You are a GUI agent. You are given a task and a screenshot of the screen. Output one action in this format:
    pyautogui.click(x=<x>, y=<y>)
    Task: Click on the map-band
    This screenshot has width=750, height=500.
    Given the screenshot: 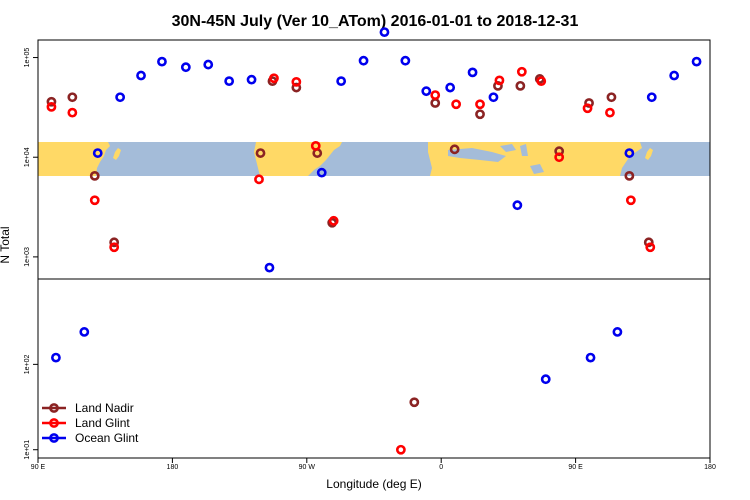 What is the action you would take?
    pyautogui.click(x=374, y=159)
    